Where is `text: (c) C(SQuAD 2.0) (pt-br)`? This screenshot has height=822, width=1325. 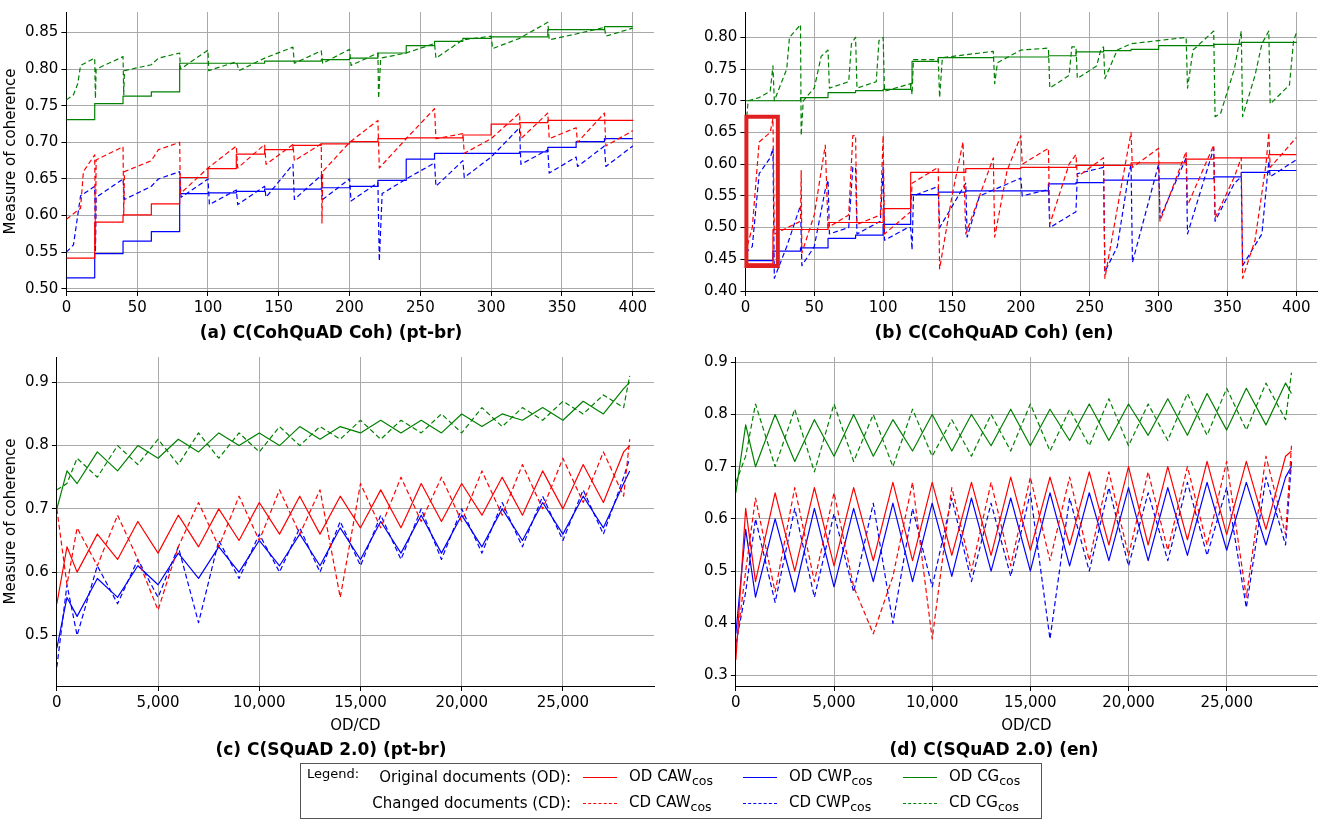 text: (c) C(SQuAD 2.0) (pt-br) is located at coordinates (331, 749).